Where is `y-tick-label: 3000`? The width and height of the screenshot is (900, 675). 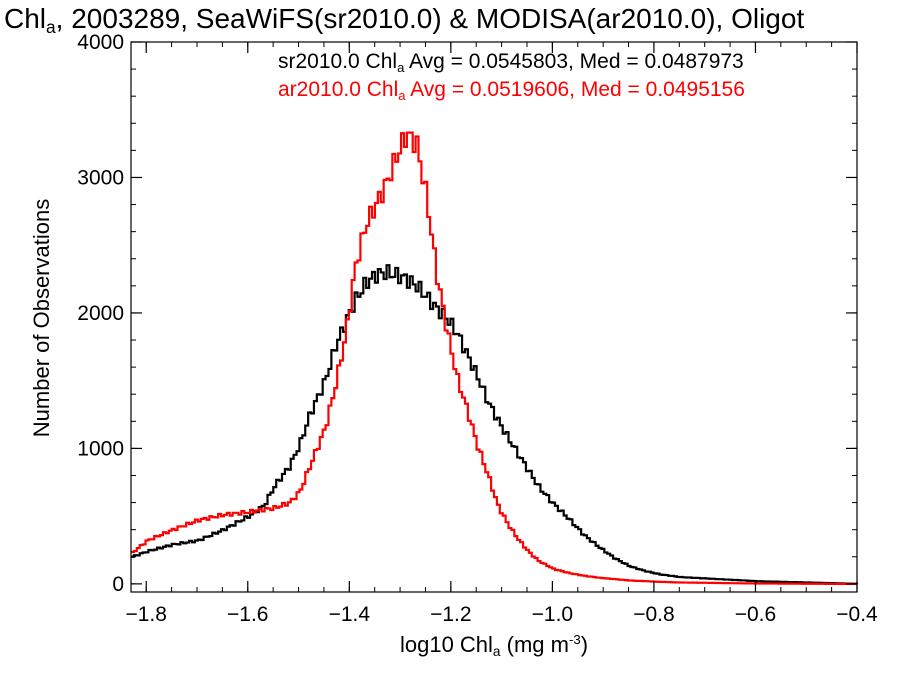
y-tick-label: 3000 is located at coordinates (100, 177).